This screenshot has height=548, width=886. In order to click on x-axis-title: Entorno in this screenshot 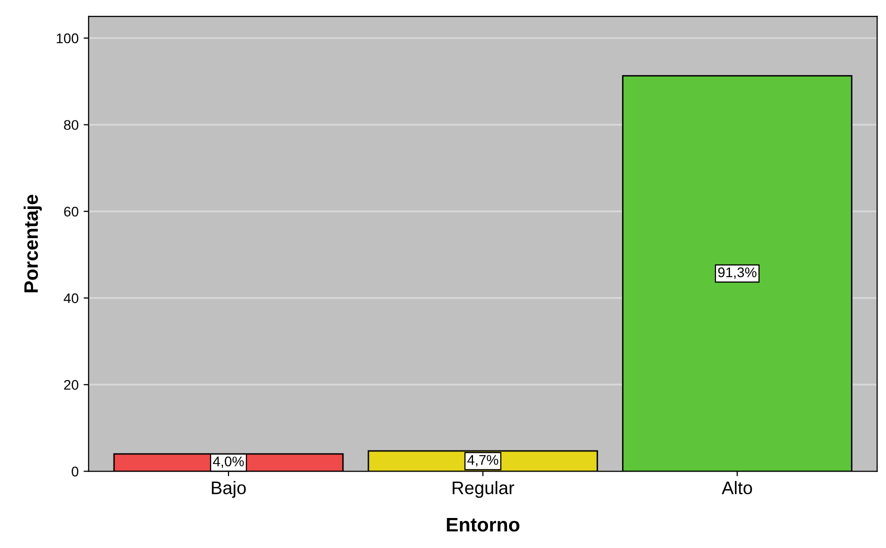, I will do `click(483, 525)`.